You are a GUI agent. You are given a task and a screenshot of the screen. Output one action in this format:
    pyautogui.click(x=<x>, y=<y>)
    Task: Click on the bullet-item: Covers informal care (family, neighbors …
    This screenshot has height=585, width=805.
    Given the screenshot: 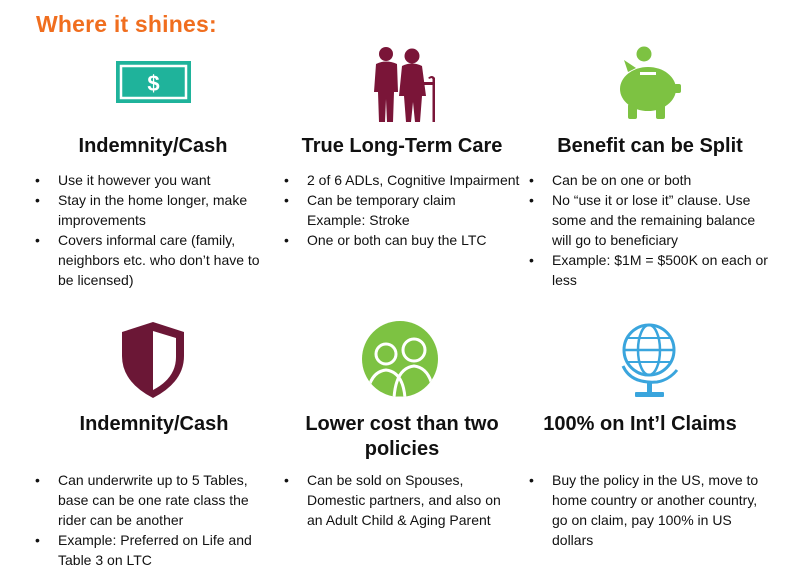 What is the action you would take?
    pyautogui.click(x=150, y=260)
    